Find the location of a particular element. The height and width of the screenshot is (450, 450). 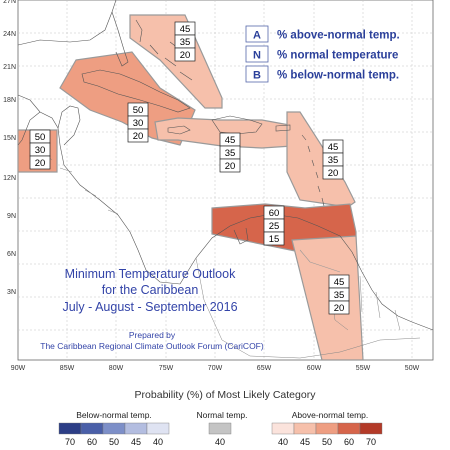

legend-below-swatches: 70 60 50 45 40 is located at coordinates (114, 434).